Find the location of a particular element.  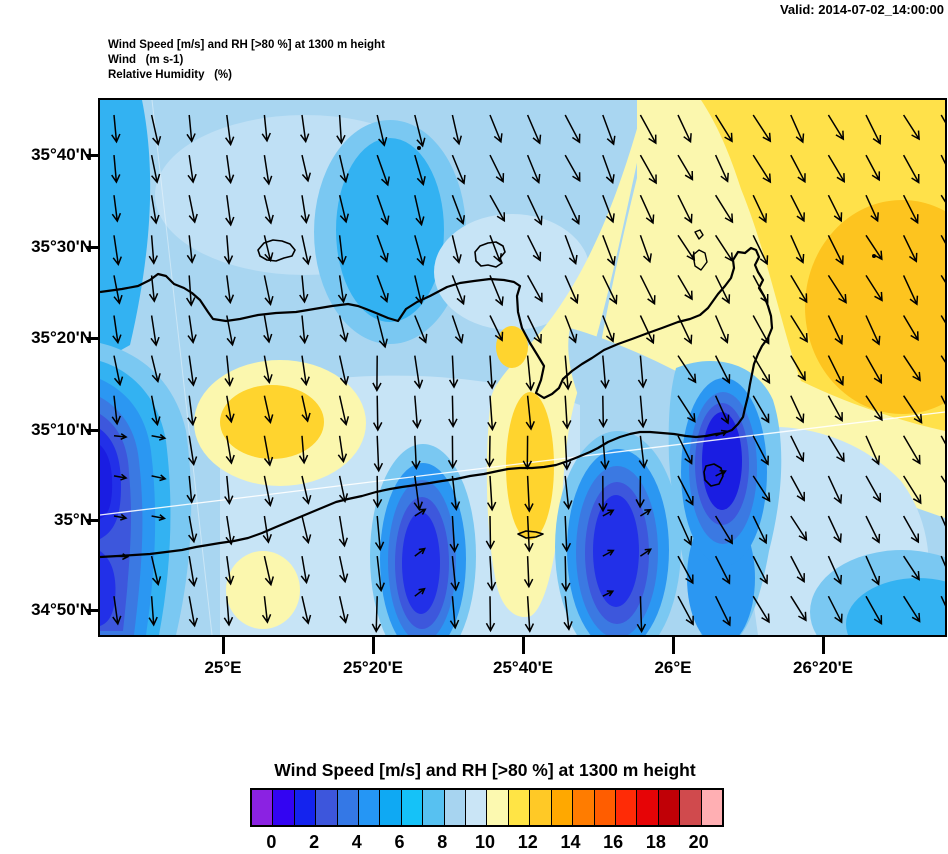

lon-tick-label: 25°40'E is located at coordinates (523, 667).